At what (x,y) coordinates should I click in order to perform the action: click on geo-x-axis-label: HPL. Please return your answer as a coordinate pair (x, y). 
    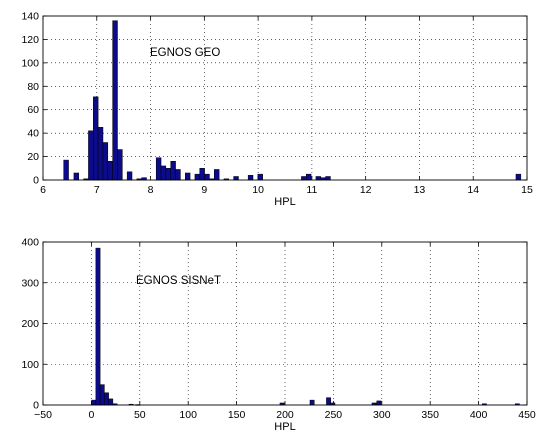
    Looking at the image, I should click on (284, 202).